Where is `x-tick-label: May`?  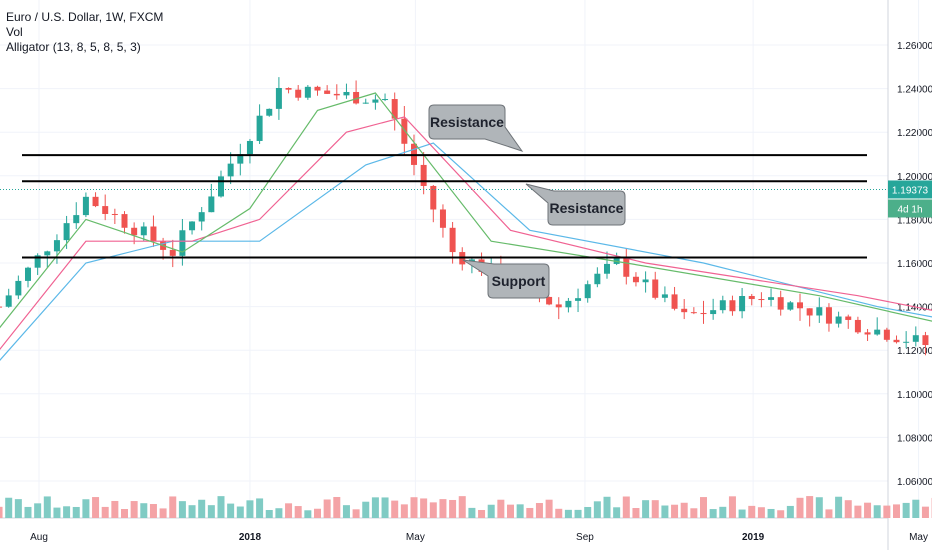
x-tick-label: May is located at coordinates (918, 537).